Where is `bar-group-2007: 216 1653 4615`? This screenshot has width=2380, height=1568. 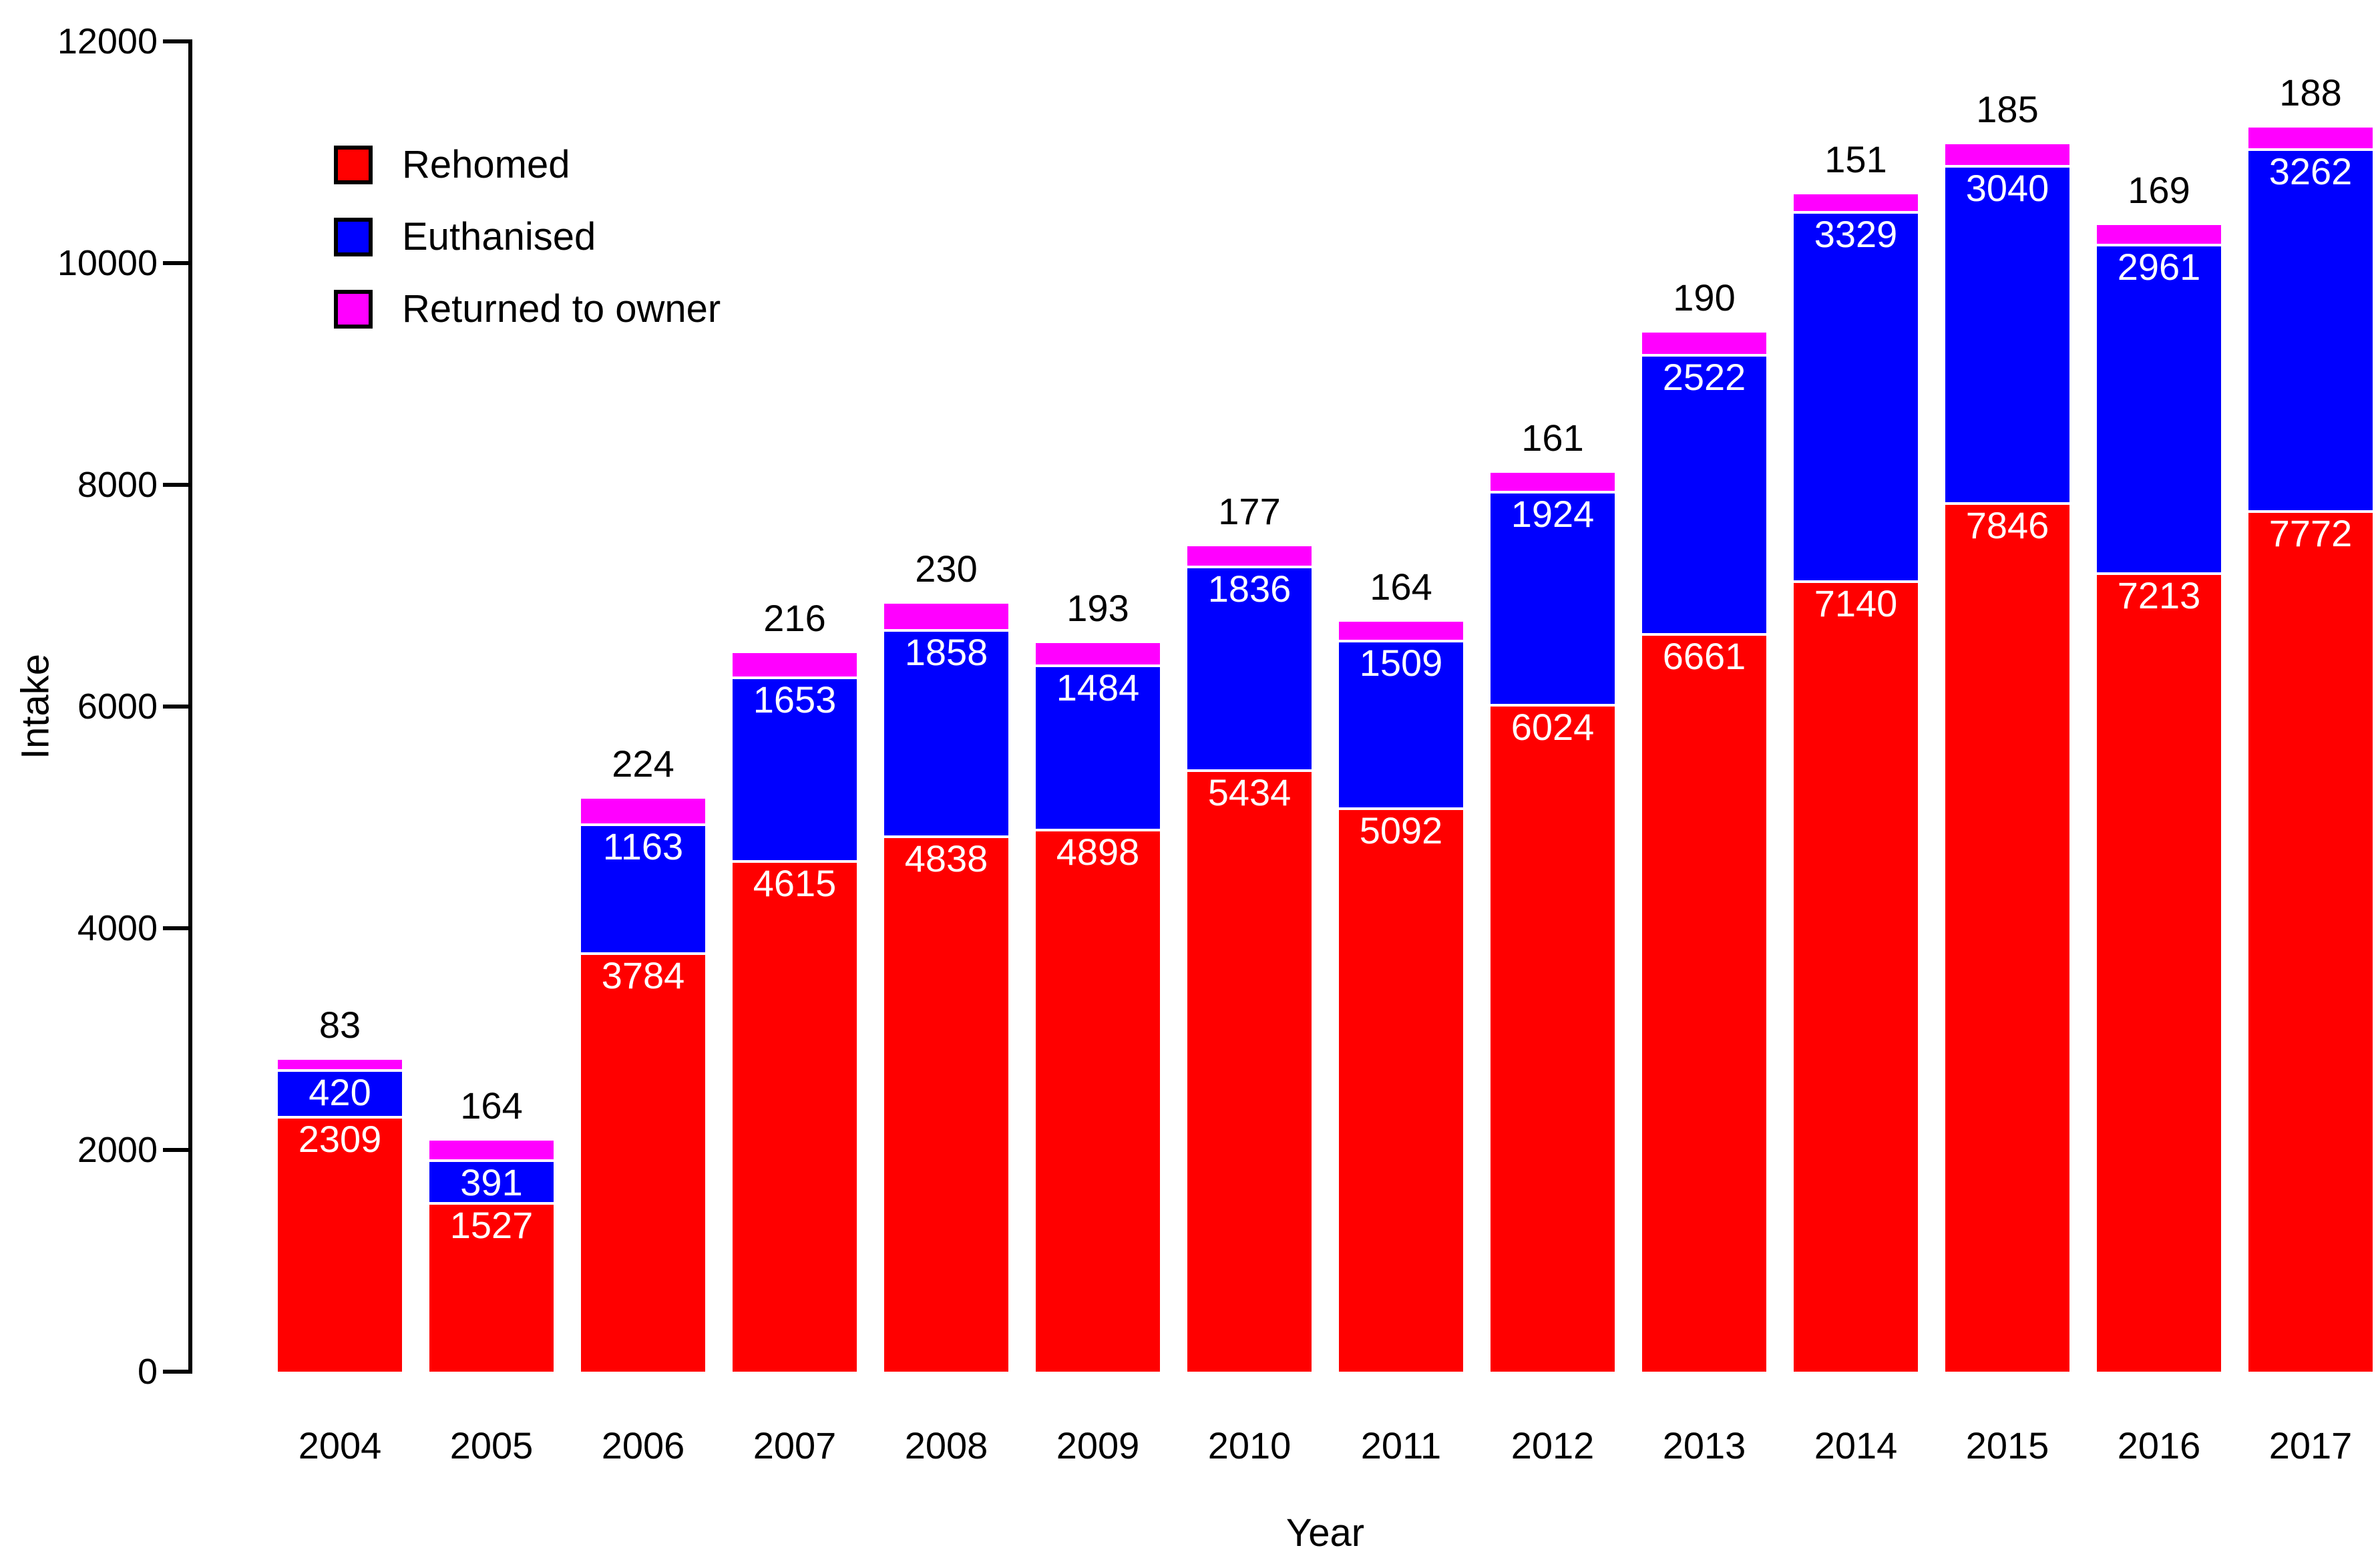
bar-group-2007: 216 1653 4615 is located at coordinates (795, 985).